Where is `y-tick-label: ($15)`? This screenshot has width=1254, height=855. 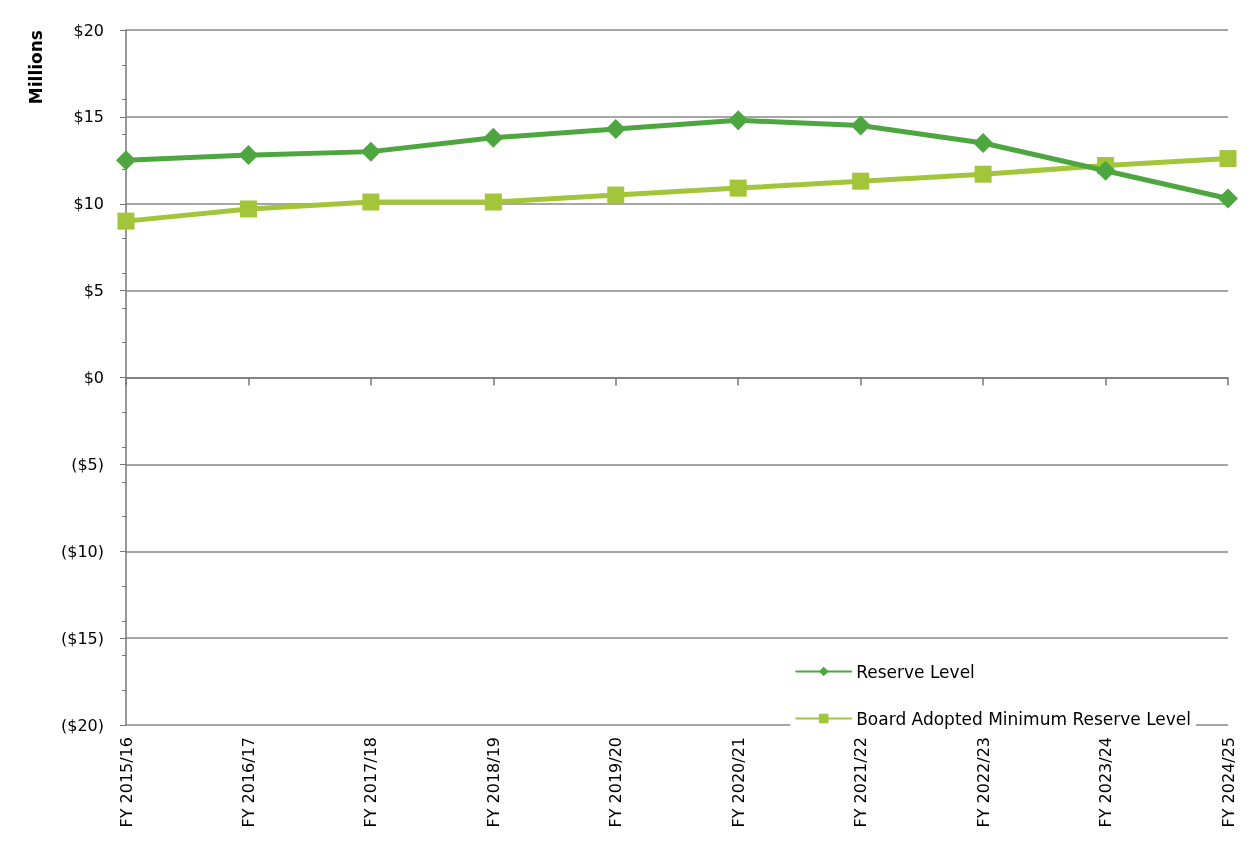
y-tick-label: ($15) is located at coordinates (82, 638).